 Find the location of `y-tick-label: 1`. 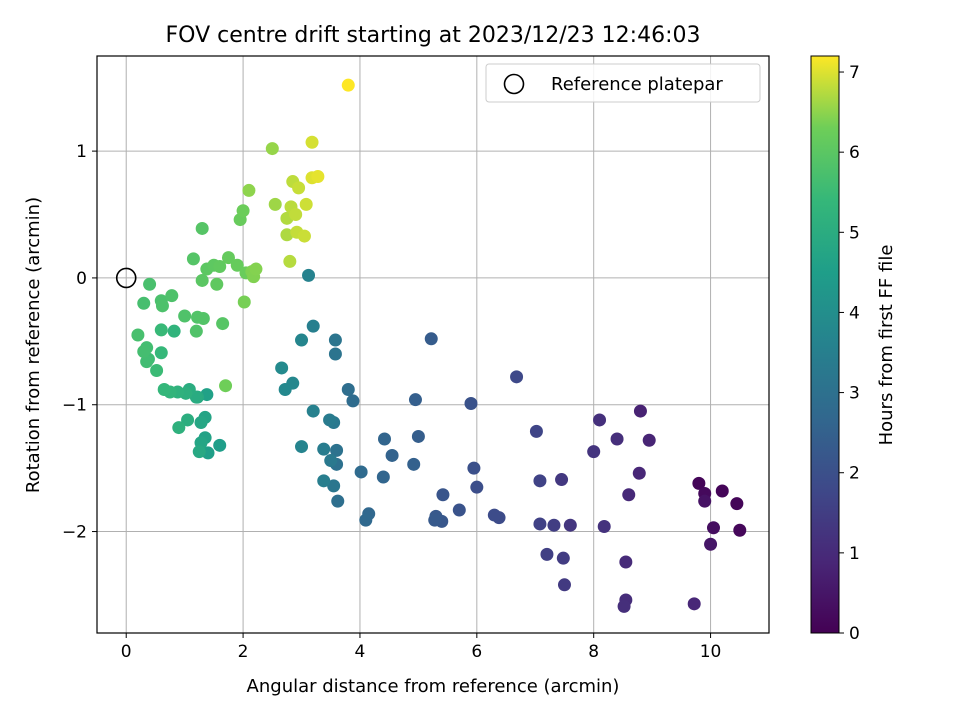

y-tick-label: 1 is located at coordinates (81, 152).